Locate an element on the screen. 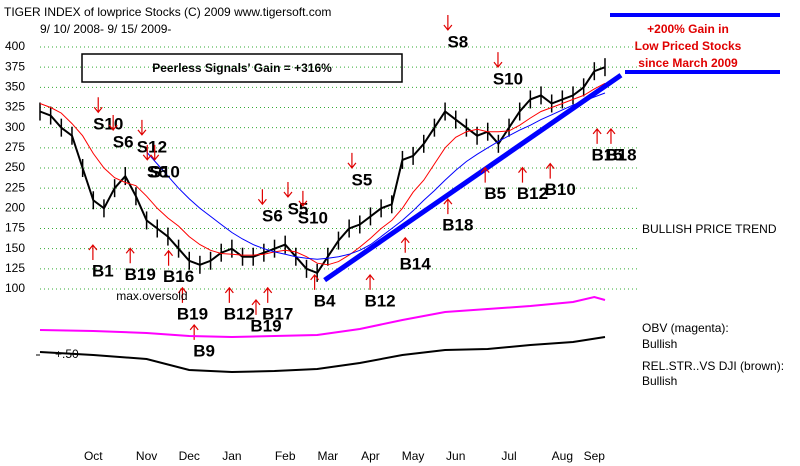  highlight-text: since March 2009 is located at coordinates (688, 63).